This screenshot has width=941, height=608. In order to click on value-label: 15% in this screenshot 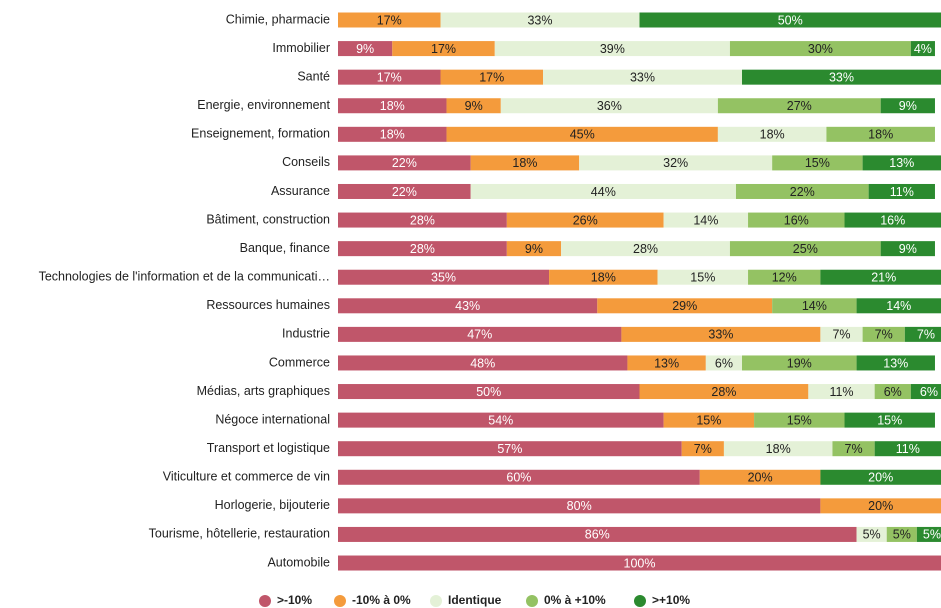, I will do `click(889, 420)`.